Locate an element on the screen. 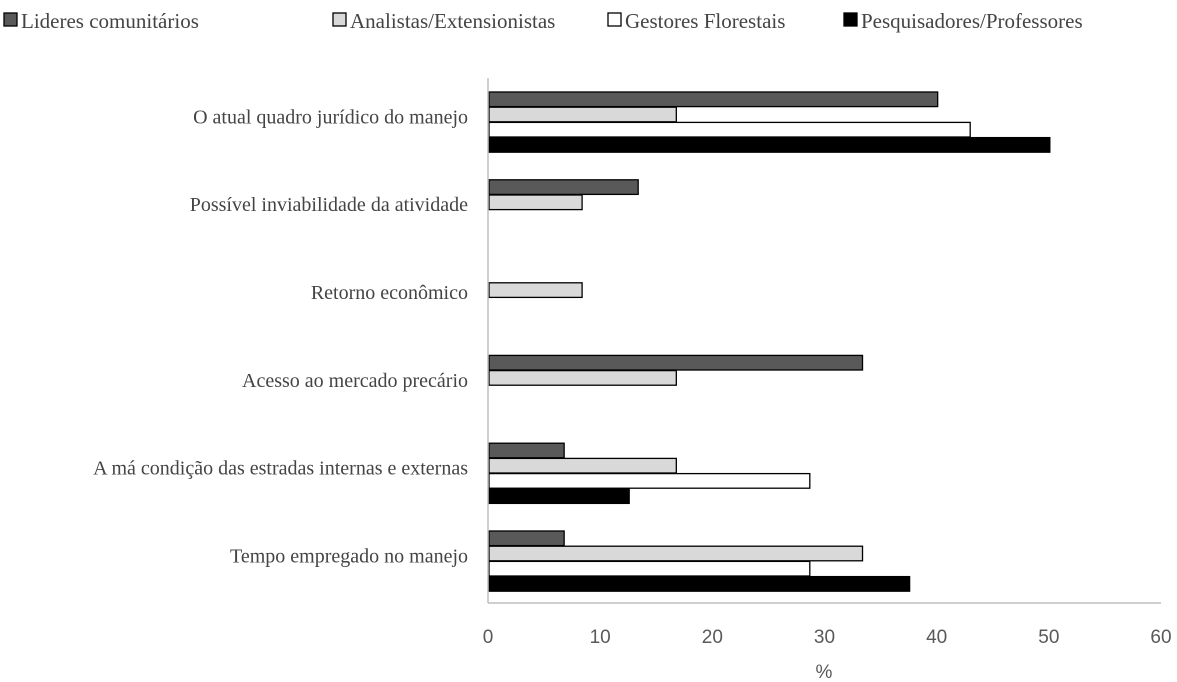 The width and height of the screenshot is (1177, 682). legend-label: Analistas/Extensionistas is located at coordinates (452, 21).